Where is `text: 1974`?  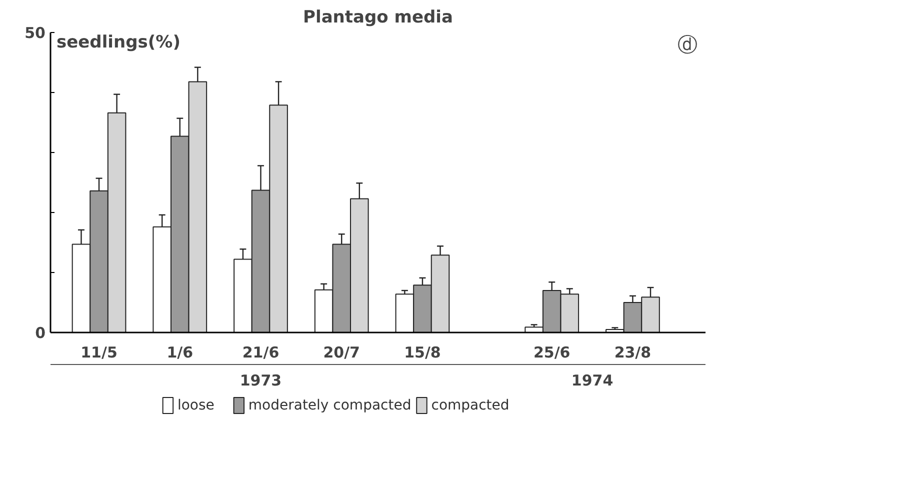
text: 1974 is located at coordinates (592, 381).